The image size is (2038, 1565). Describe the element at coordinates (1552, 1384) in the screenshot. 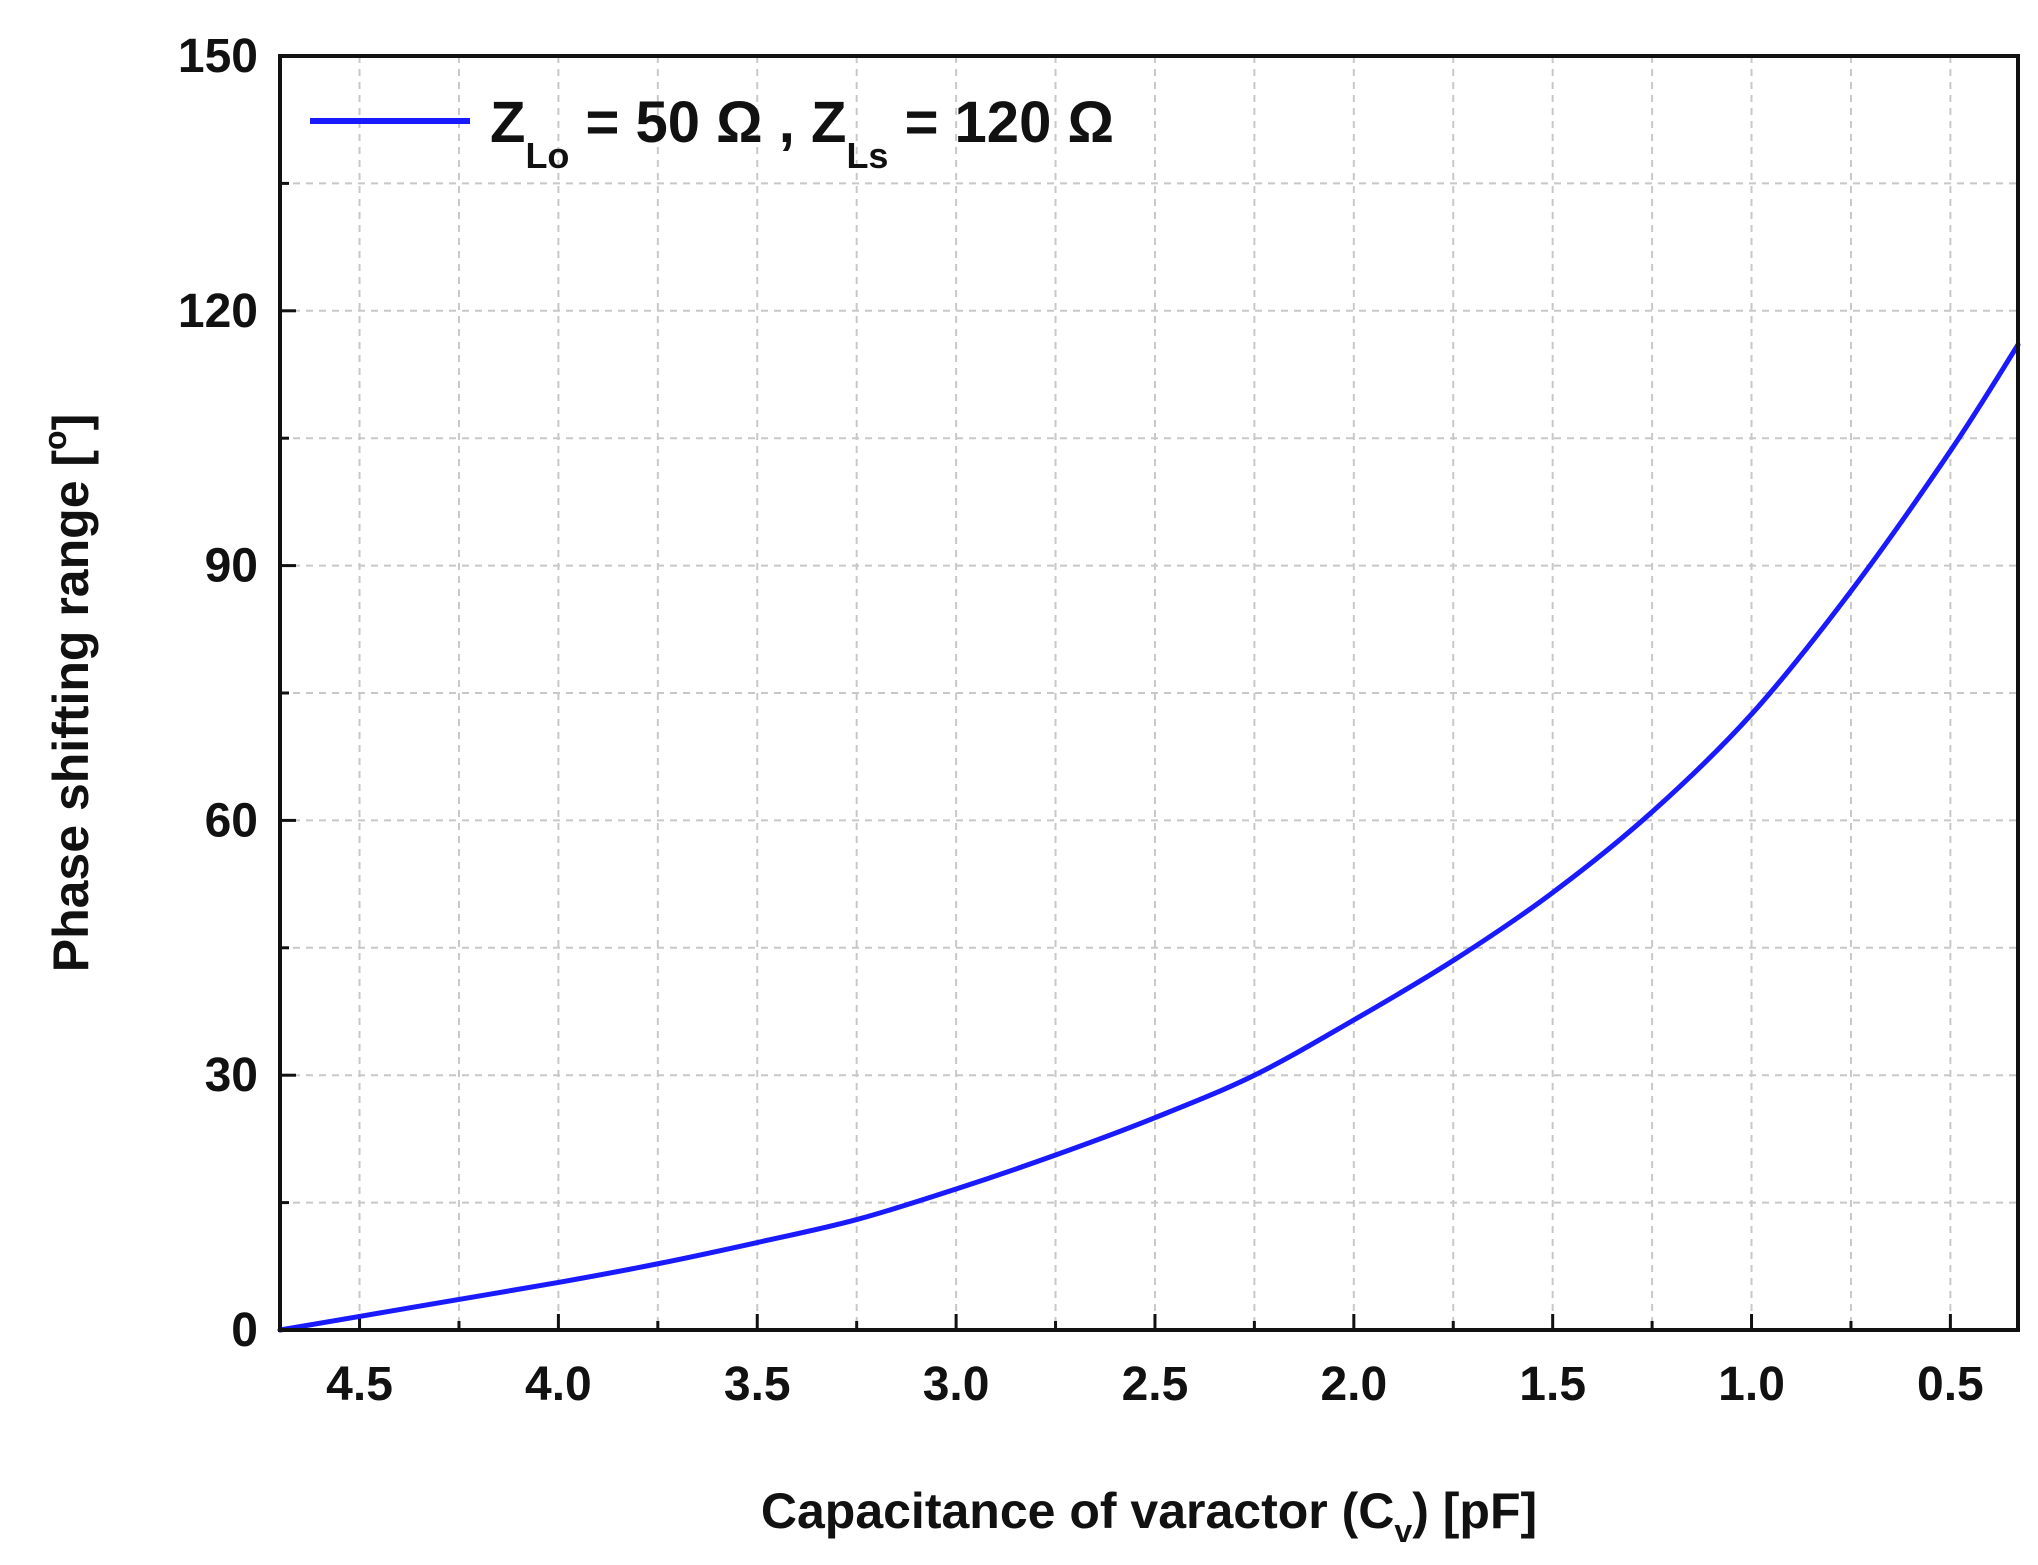

I see `x-tick-label: 1.5` at that location.